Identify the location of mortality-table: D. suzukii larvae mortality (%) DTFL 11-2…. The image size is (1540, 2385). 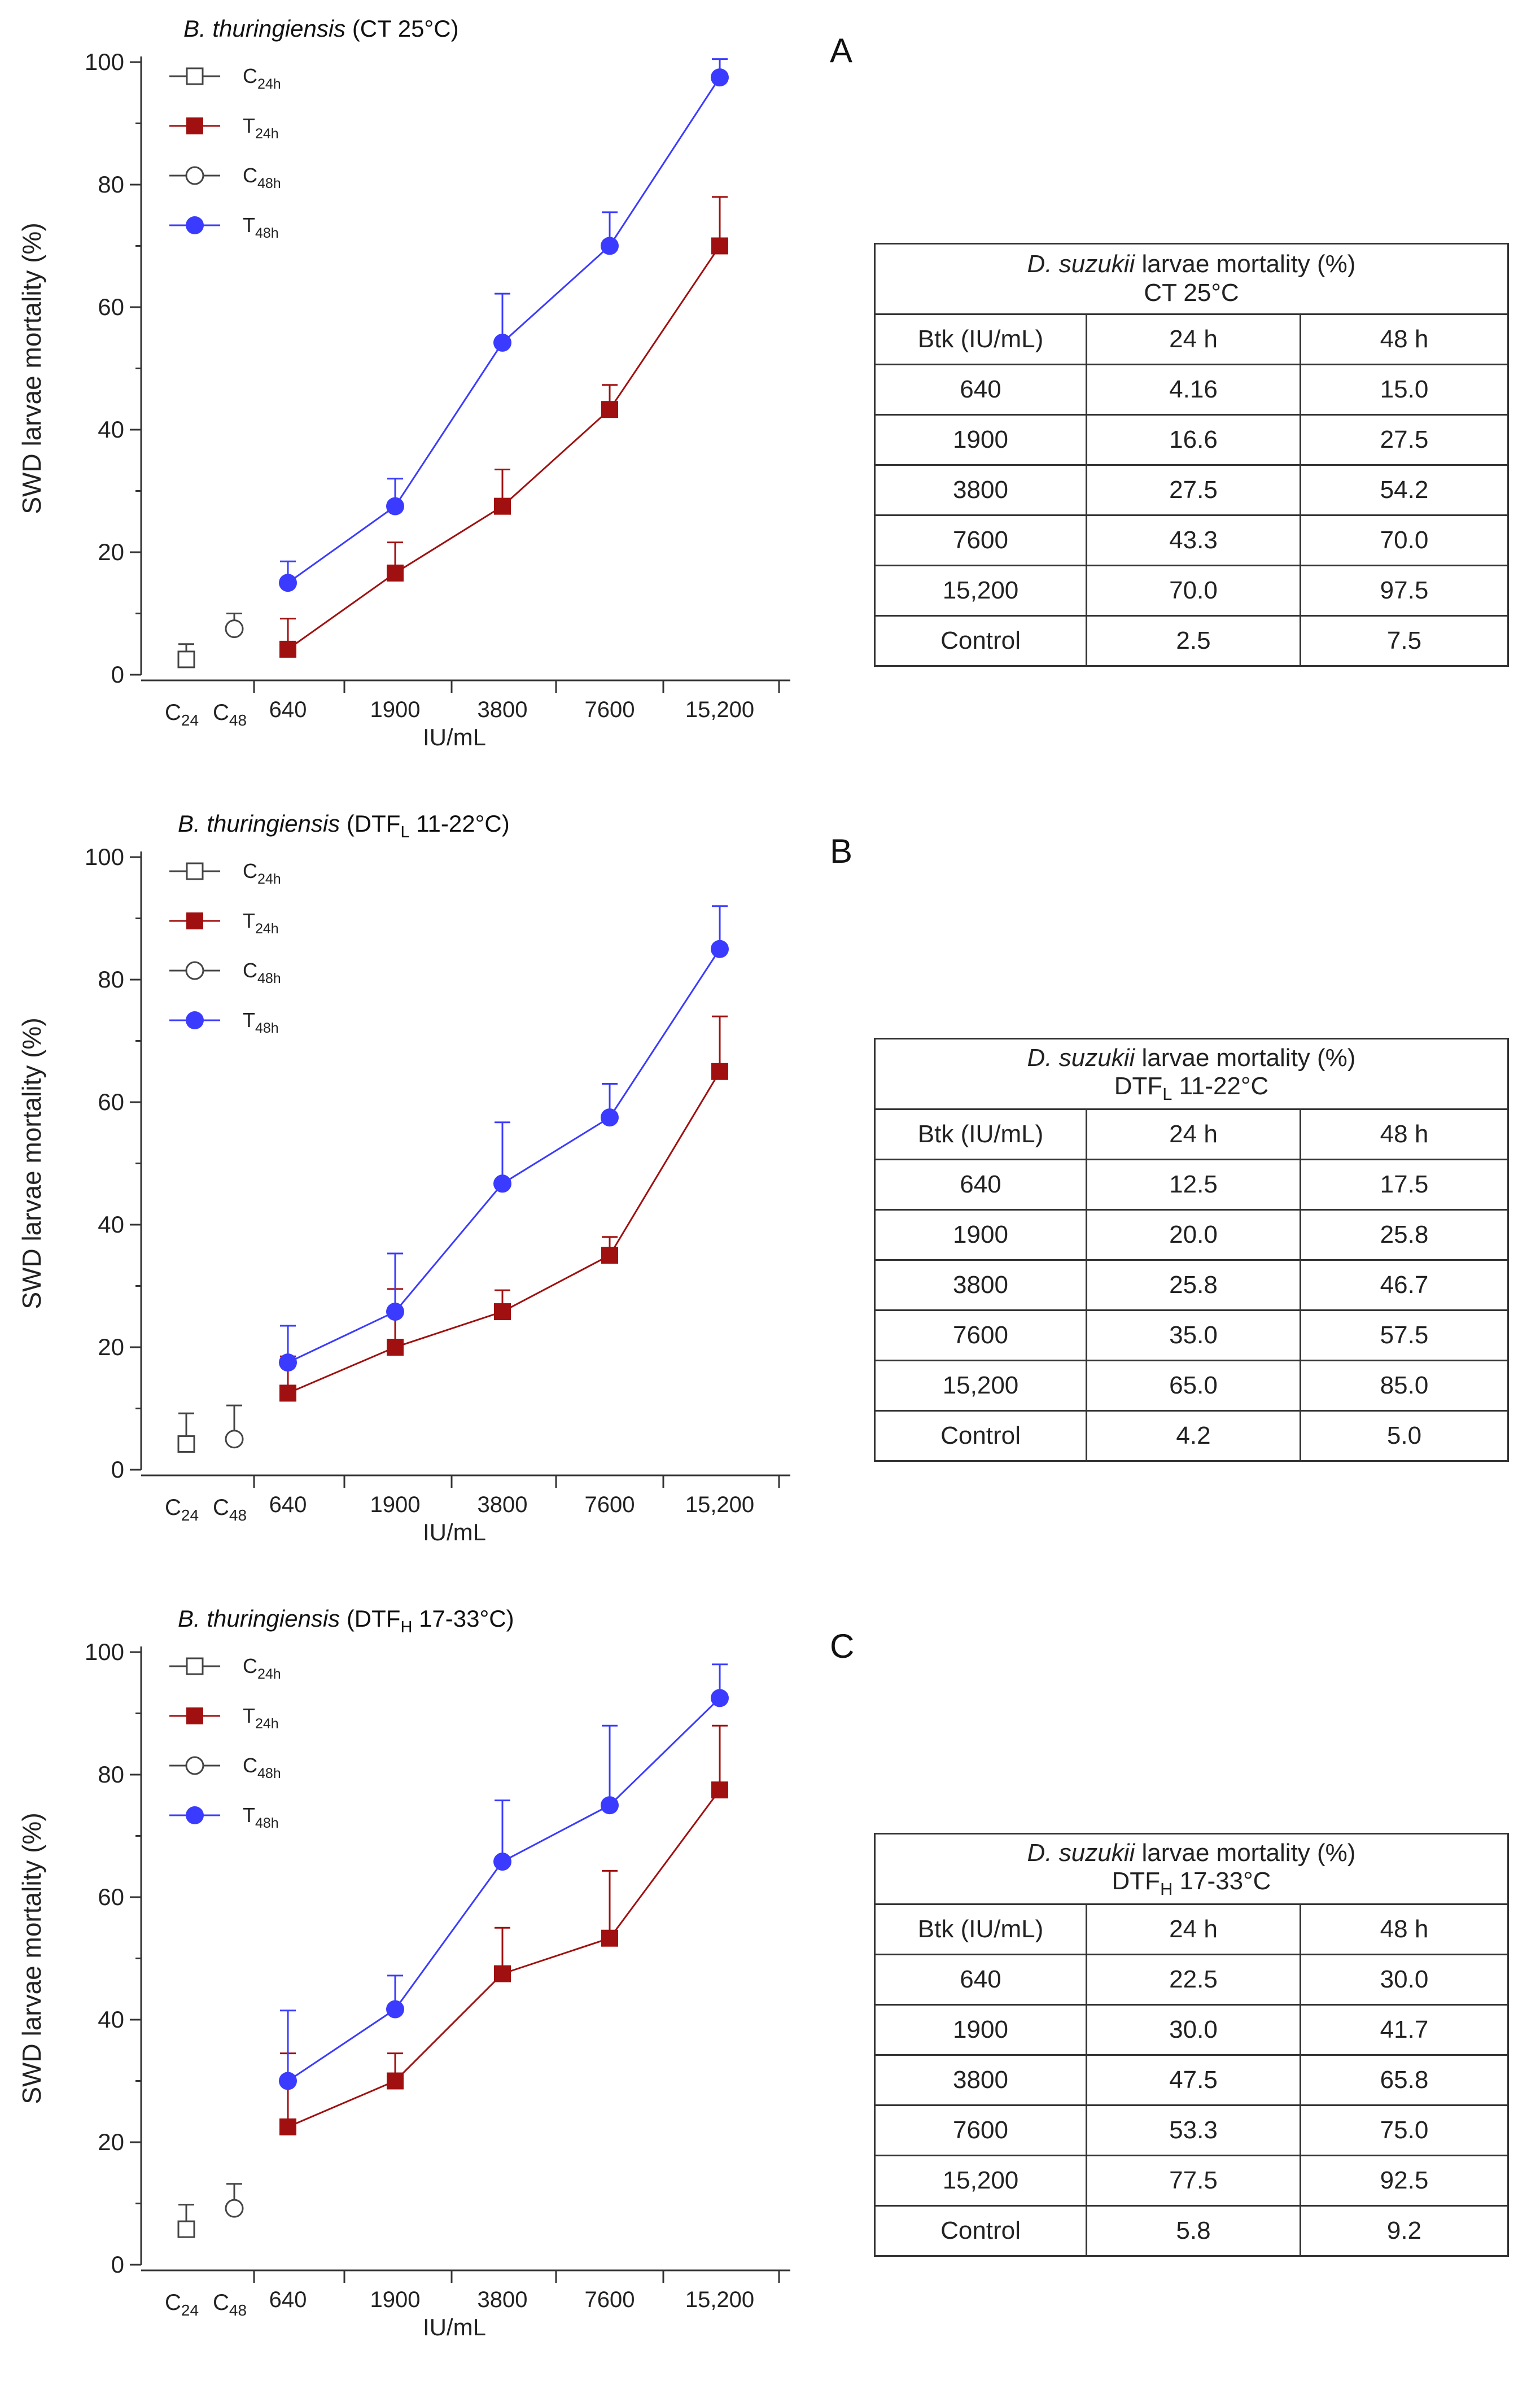
(1191, 1250).